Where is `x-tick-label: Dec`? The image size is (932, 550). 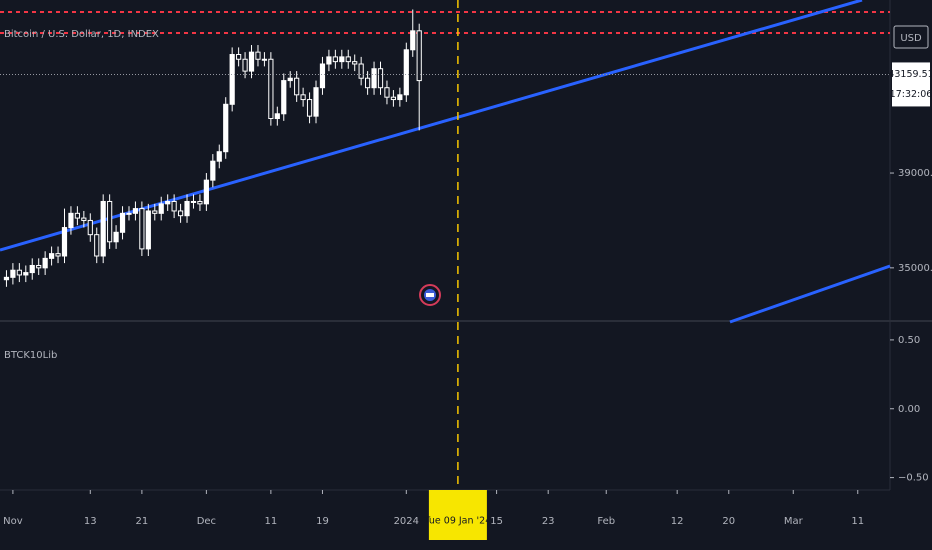 x-tick-label: Dec is located at coordinates (206, 521).